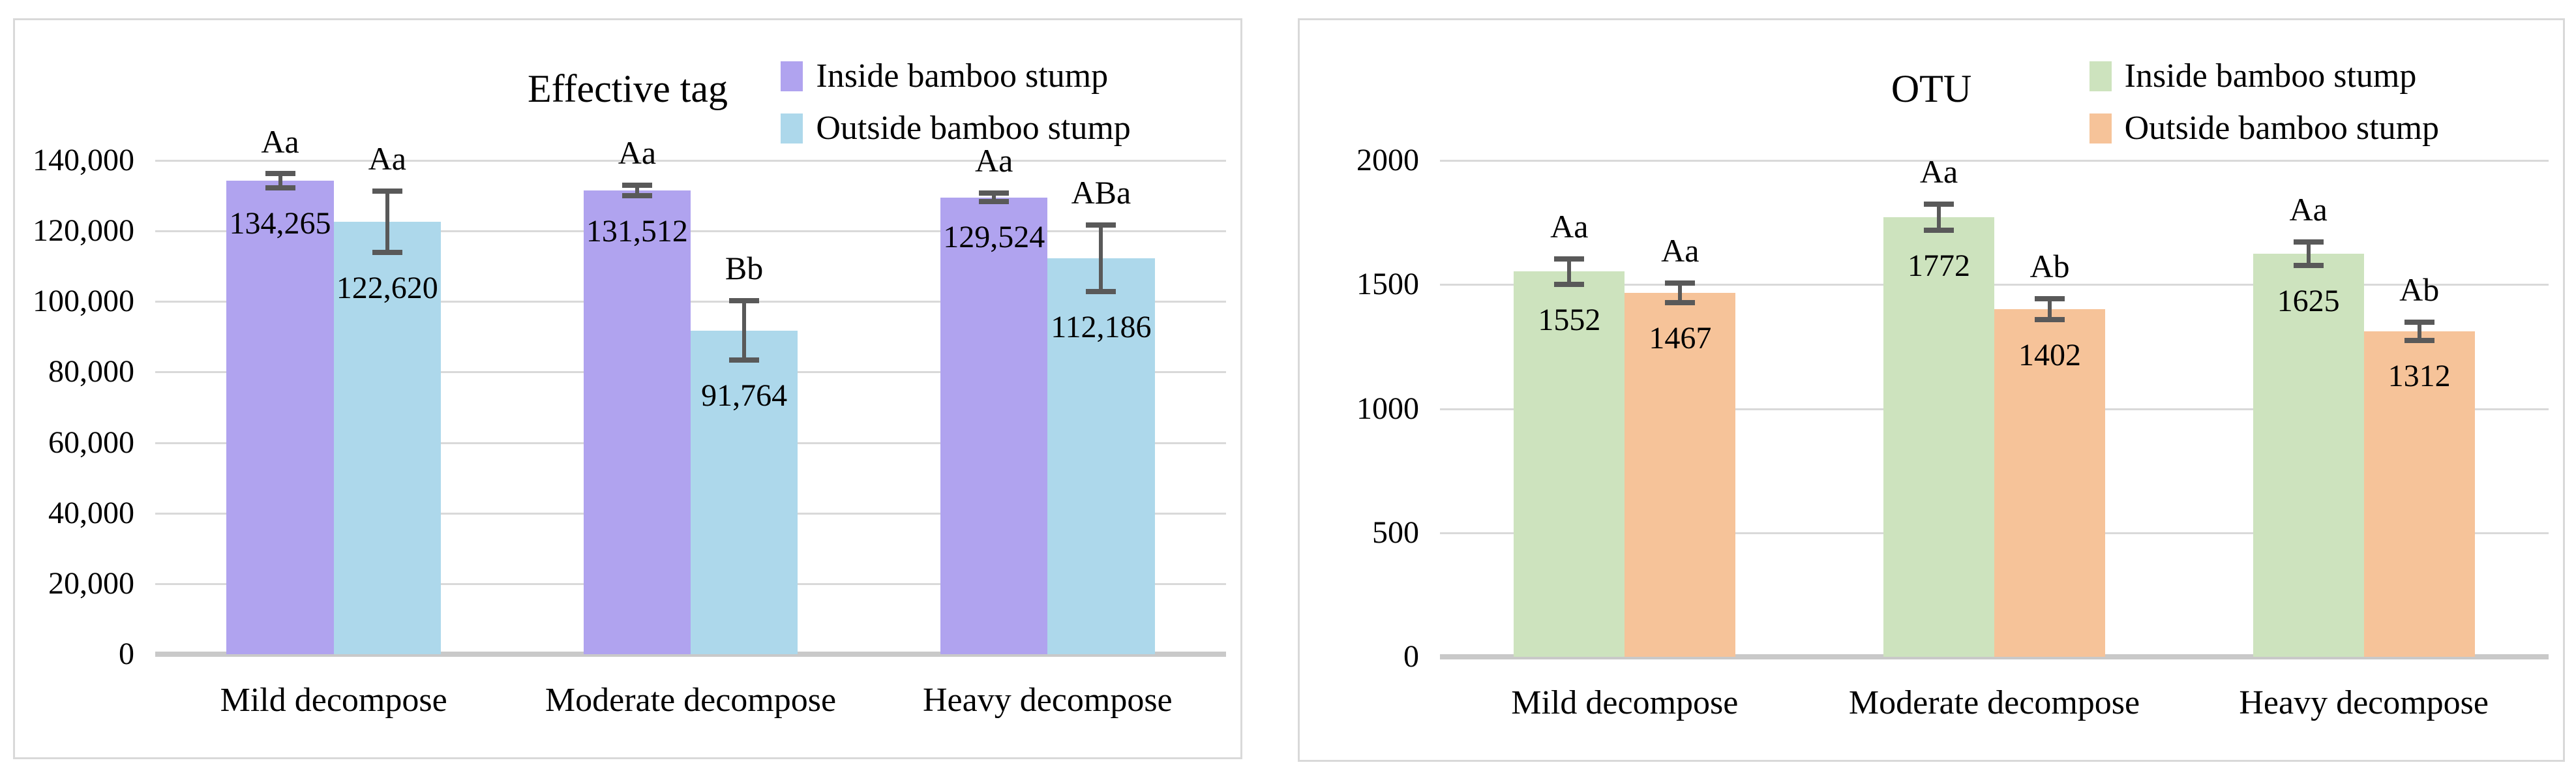 This screenshot has height=784, width=2576. Describe the element at coordinates (2049, 354) in the screenshot. I see `value-label: 1402` at that location.